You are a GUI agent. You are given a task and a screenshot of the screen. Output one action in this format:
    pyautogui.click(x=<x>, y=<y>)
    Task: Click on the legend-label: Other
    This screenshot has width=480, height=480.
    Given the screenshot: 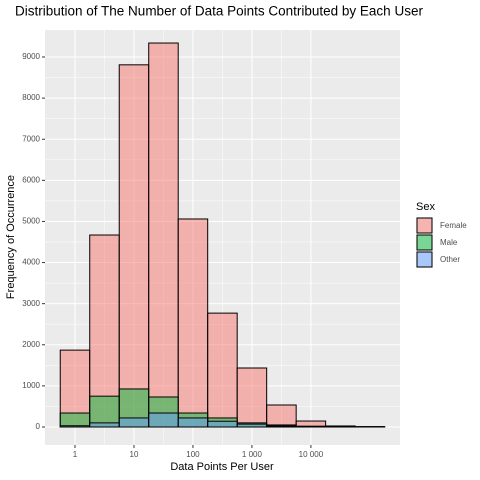 What is the action you would take?
    pyautogui.click(x=450, y=259)
    